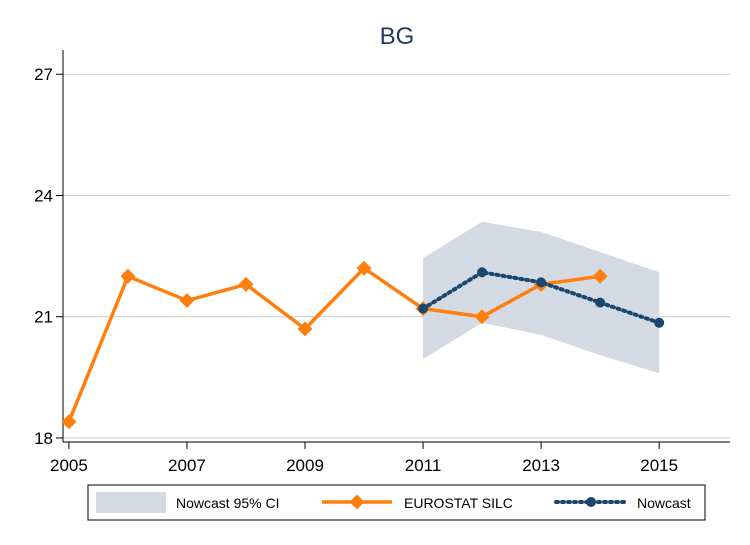 The height and width of the screenshot is (545, 750). What do you see at coordinates (396, 502) in the screenshot?
I see `legend: Nowcast 95% CI EUROSTAT SILC Nowcast` at bounding box center [396, 502].